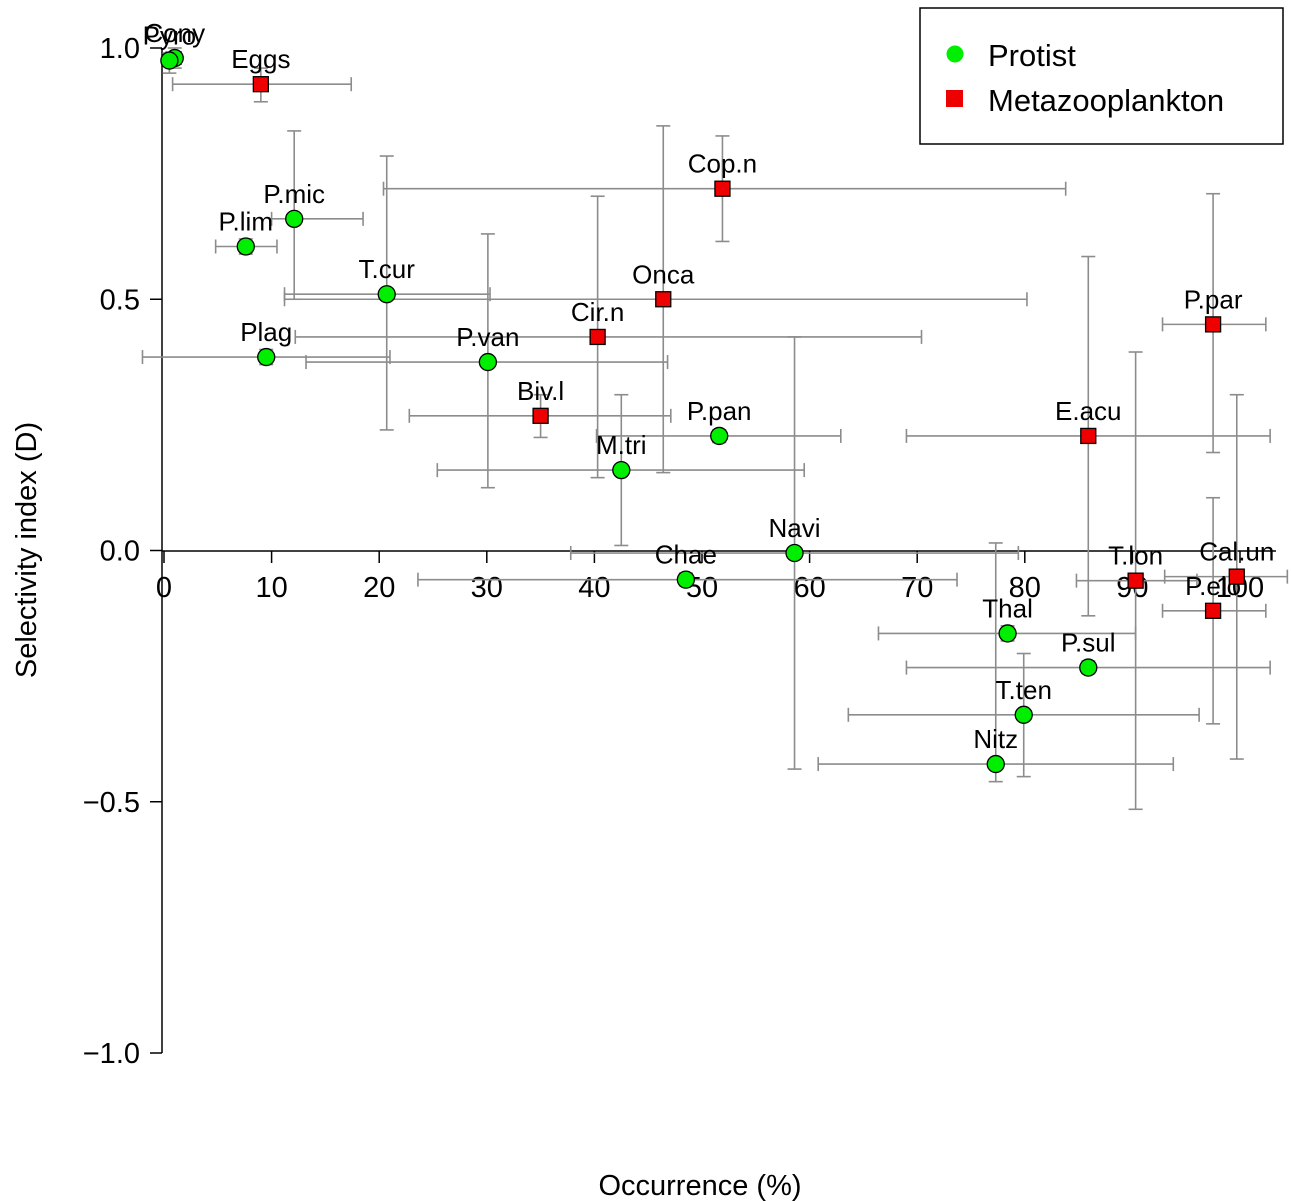 The height and width of the screenshot is (1201, 1291). I want to click on y-axis-ticks: −1.0 −0.5 0.0 0.5 1.0, so click(122, 551).